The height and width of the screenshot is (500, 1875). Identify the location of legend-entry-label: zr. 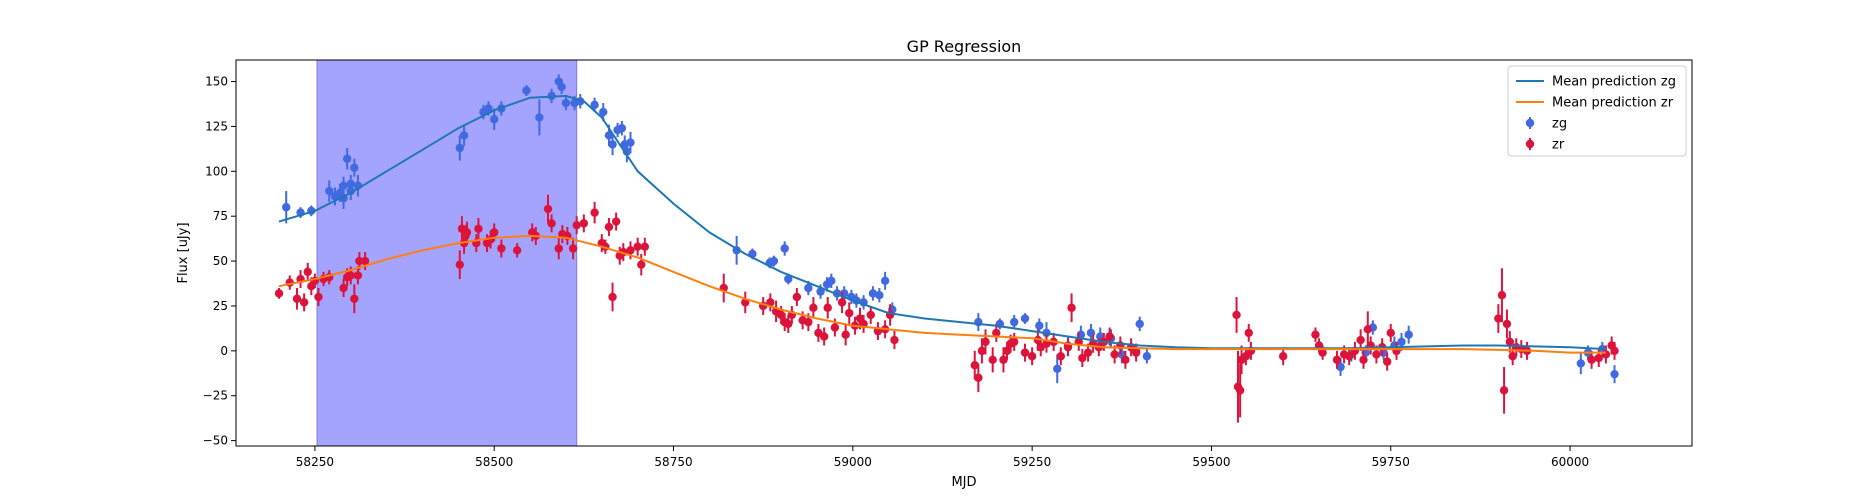
(1558, 145).